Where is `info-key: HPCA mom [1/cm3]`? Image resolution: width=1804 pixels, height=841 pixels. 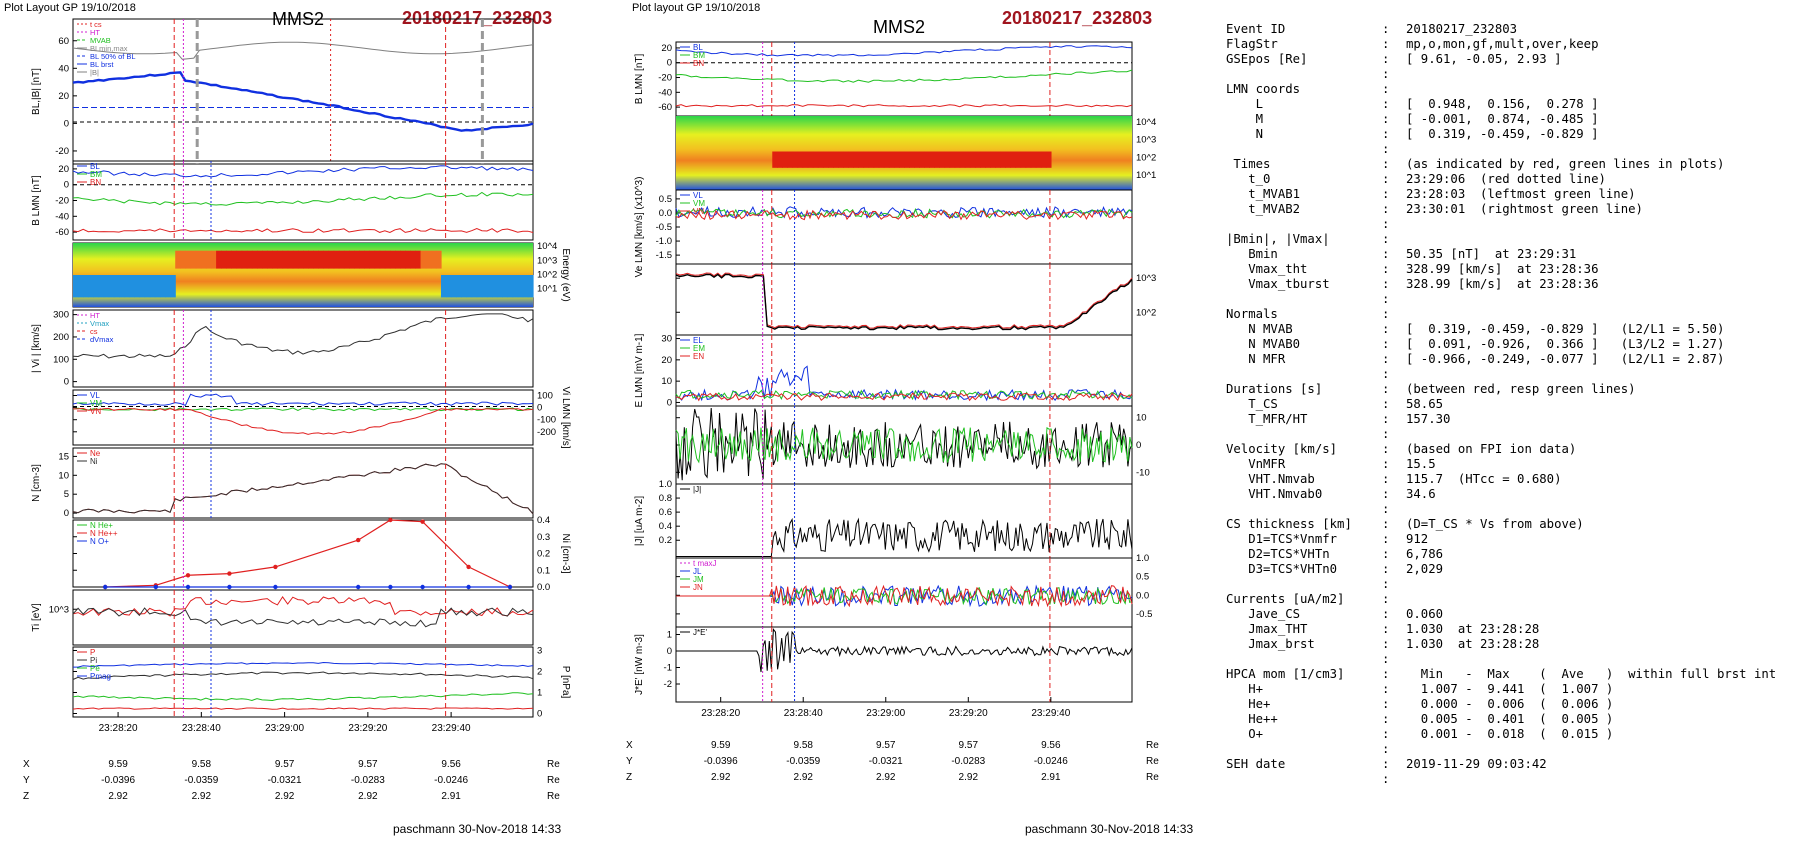
info-key: HPCA mom [1/cm3] is located at coordinates (1285, 674).